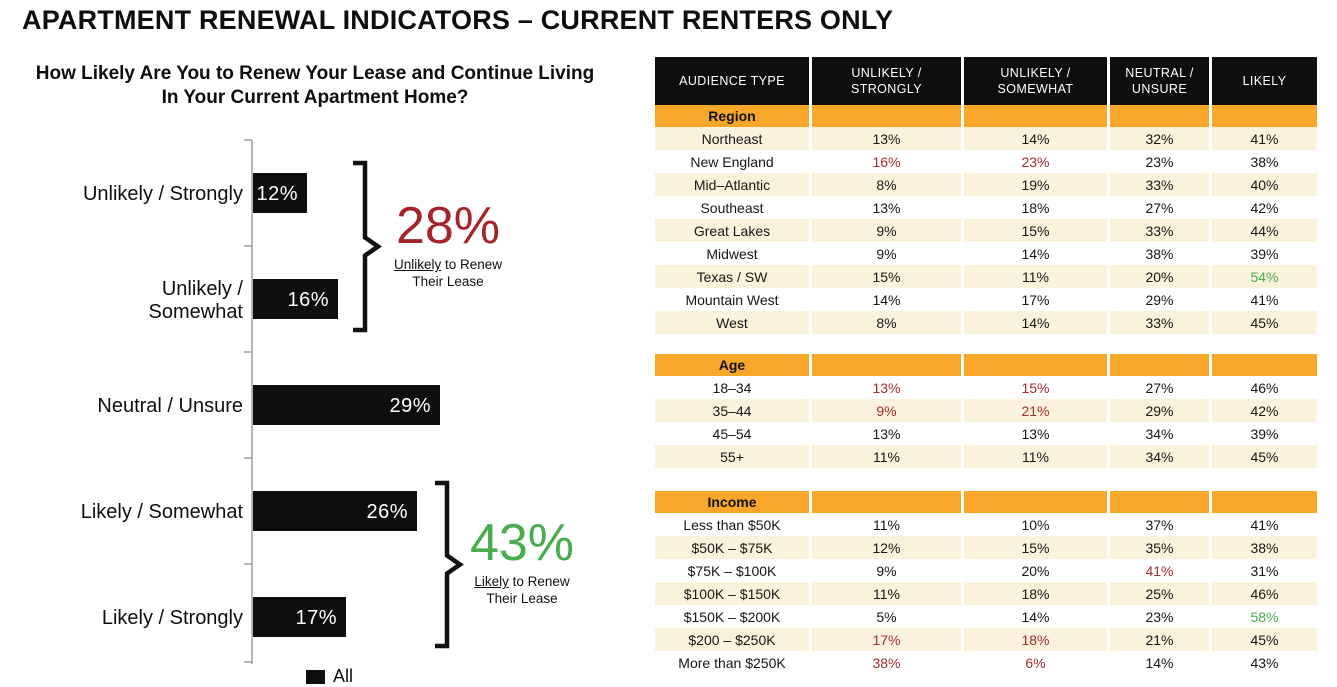 This screenshot has width=1337, height=687. Describe the element at coordinates (732, 116) in the screenshot. I see `section-name-cell: Region` at that location.